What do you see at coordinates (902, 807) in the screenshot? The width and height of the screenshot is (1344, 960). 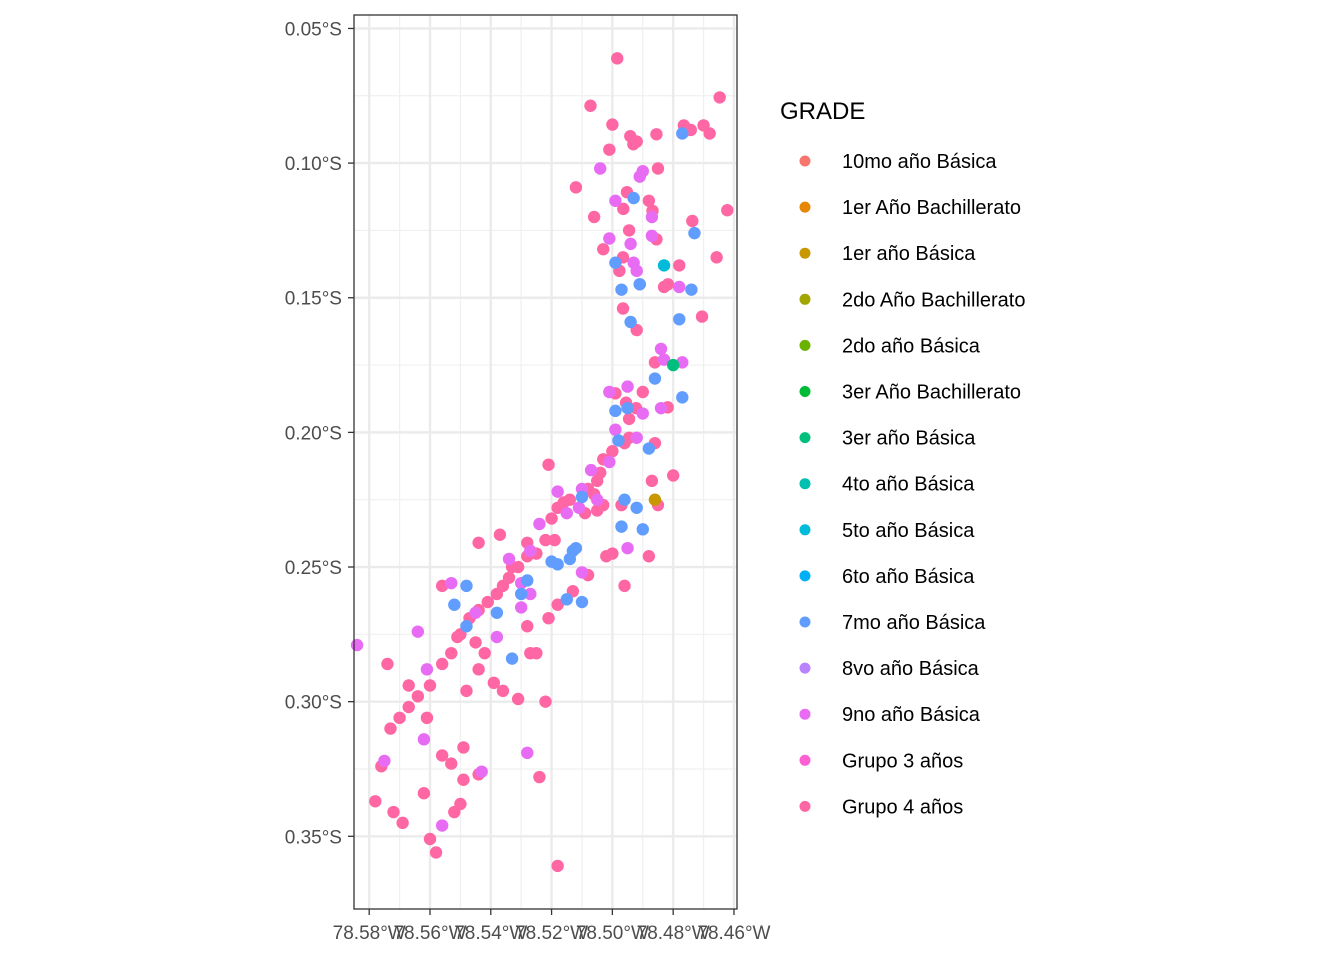 I see `legend-label: Grupo 4 años` at bounding box center [902, 807].